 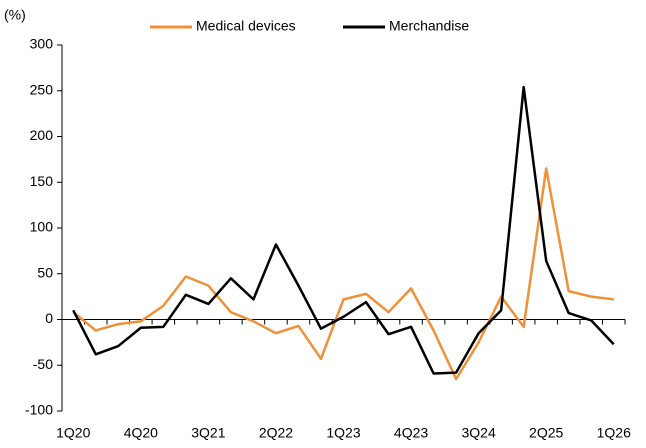 What do you see at coordinates (39, 410) in the screenshot?
I see `y-tick-label: -100` at bounding box center [39, 410].